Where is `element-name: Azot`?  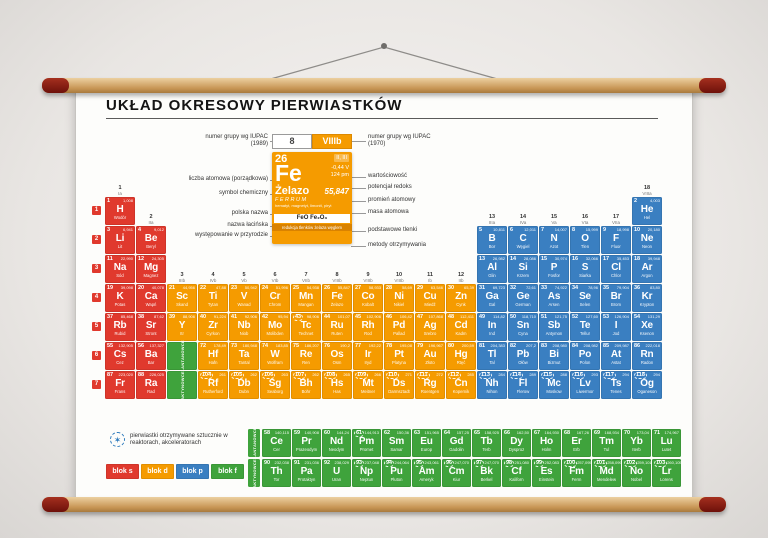
element-name: Azot is located at coordinates (554, 246).